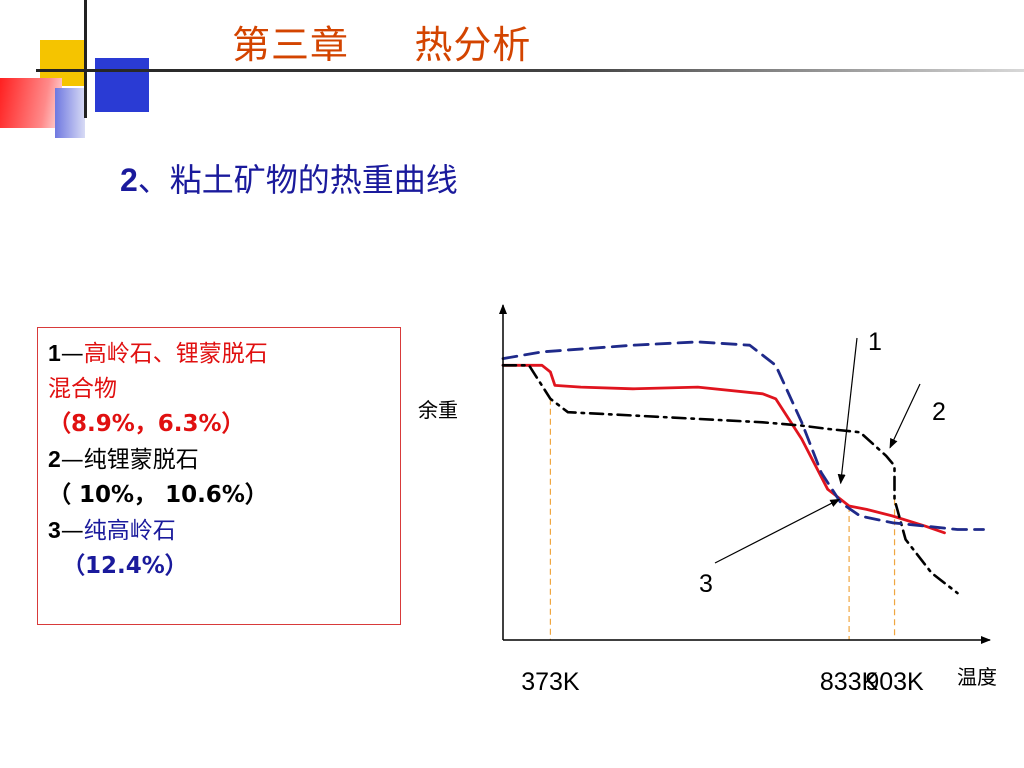  Describe the element at coordinates (822, 463) in the screenshot. I see `annotations: 1 2 3` at that location.